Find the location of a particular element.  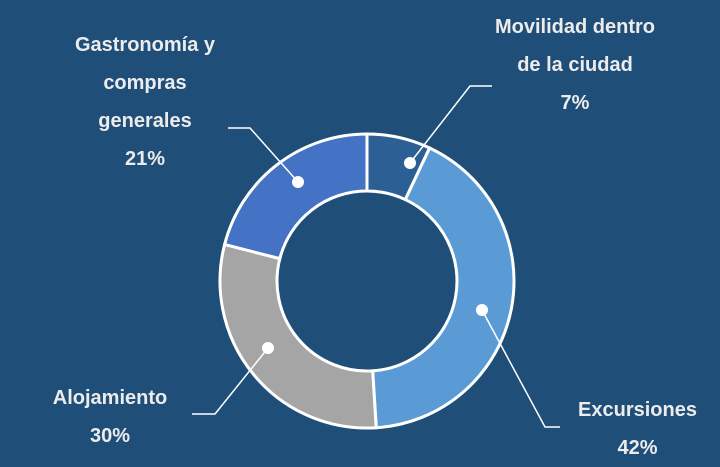

data-label: Alojamiento 30% is located at coordinates (110, 417).